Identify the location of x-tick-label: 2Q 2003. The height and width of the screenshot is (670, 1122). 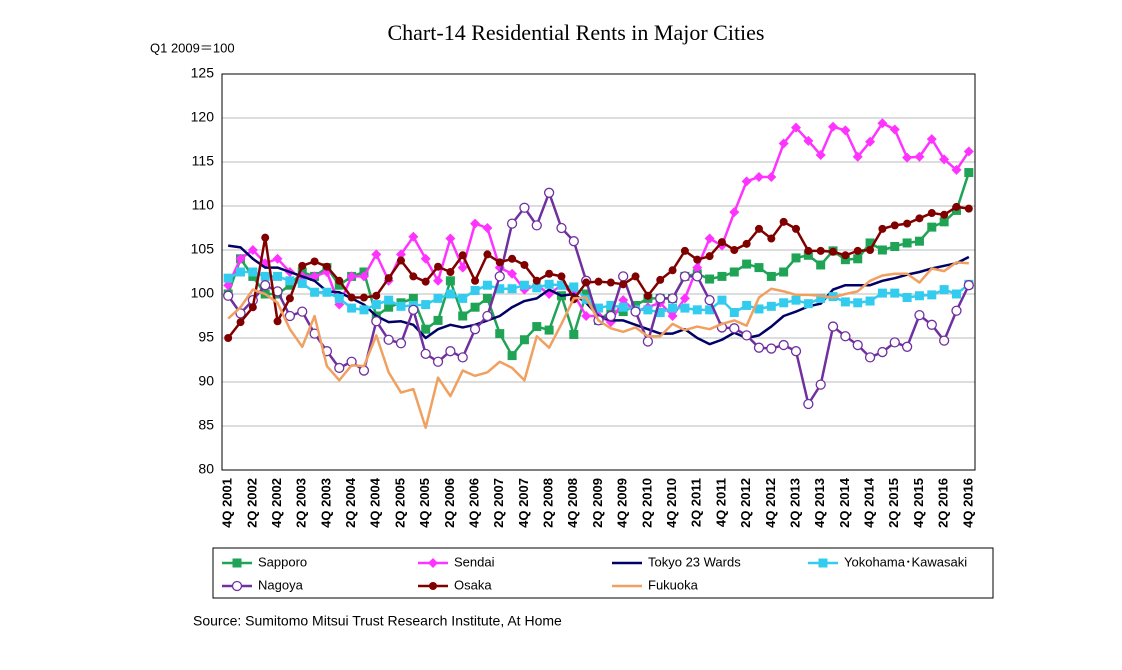
(301, 503).